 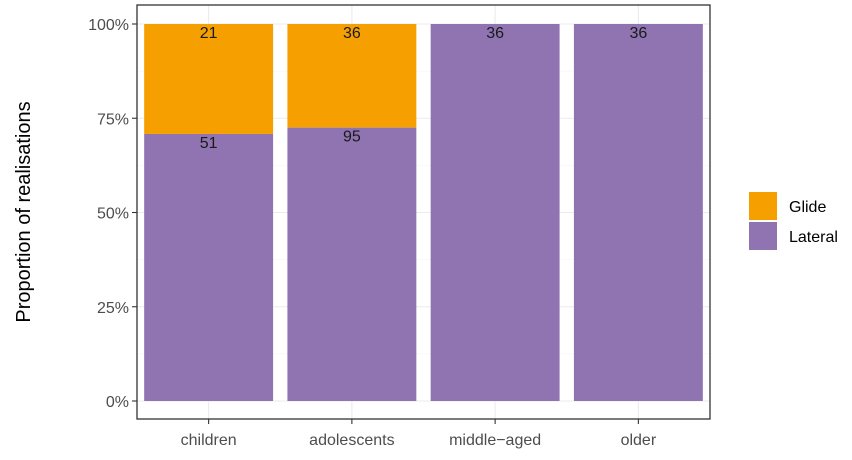 I want to click on x-tick-label: children, so click(x=209, y=440).